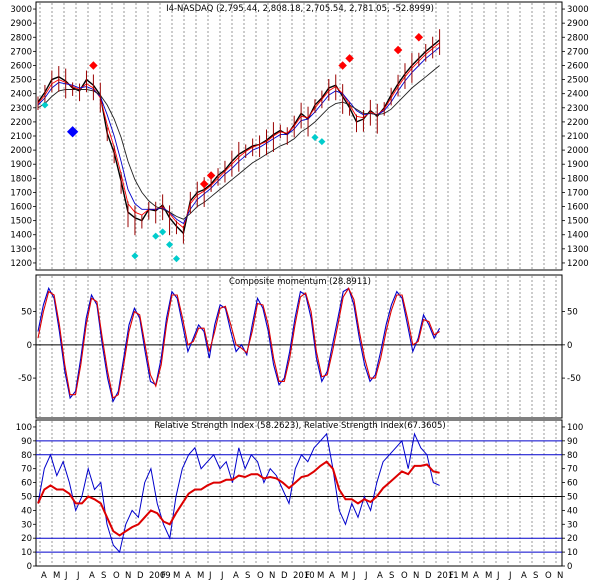  Describe the element at coordinates (578, 137) in the screenshot. I see `y-tick-label-right: 2100` at that location.